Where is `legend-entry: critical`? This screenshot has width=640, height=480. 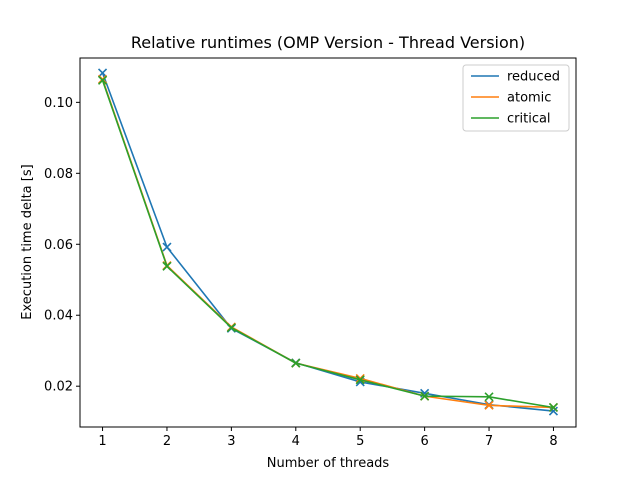
legend-entry: critical is located at coordinates (529, 119).